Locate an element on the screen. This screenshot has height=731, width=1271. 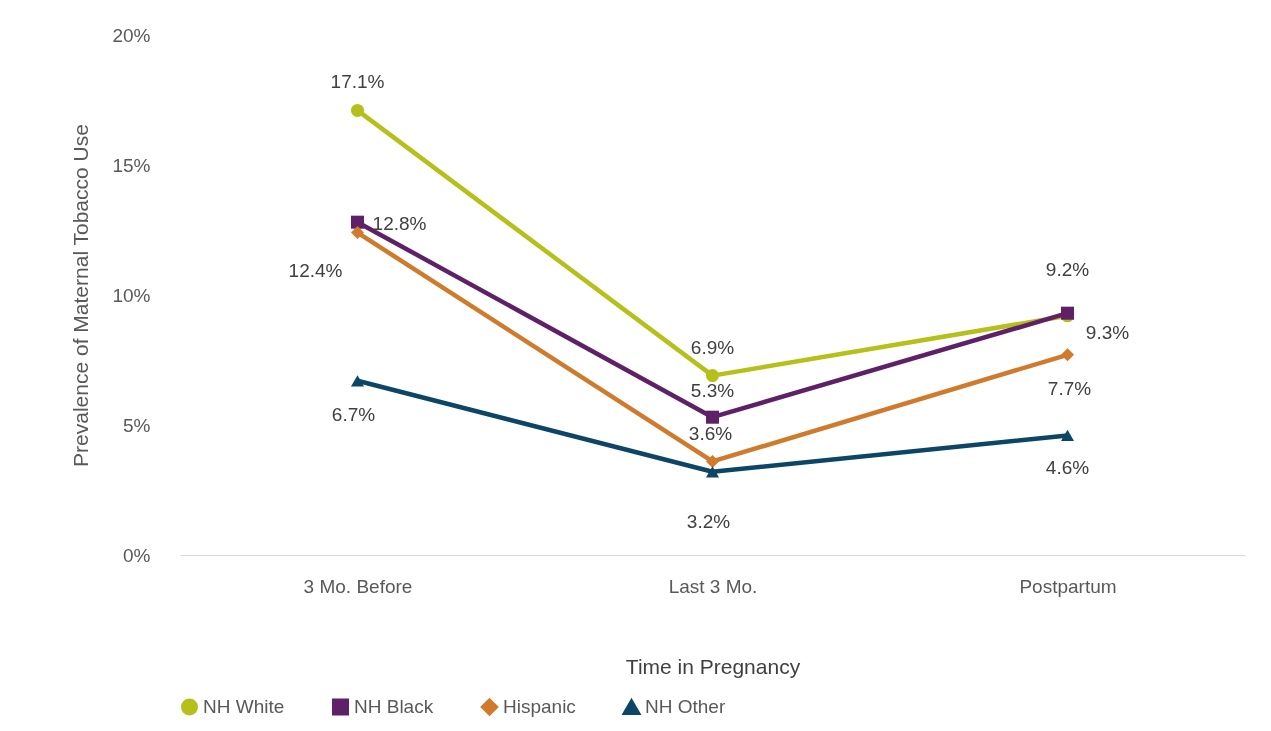
data-label: 6.9% is located at coordinates (712, 347).